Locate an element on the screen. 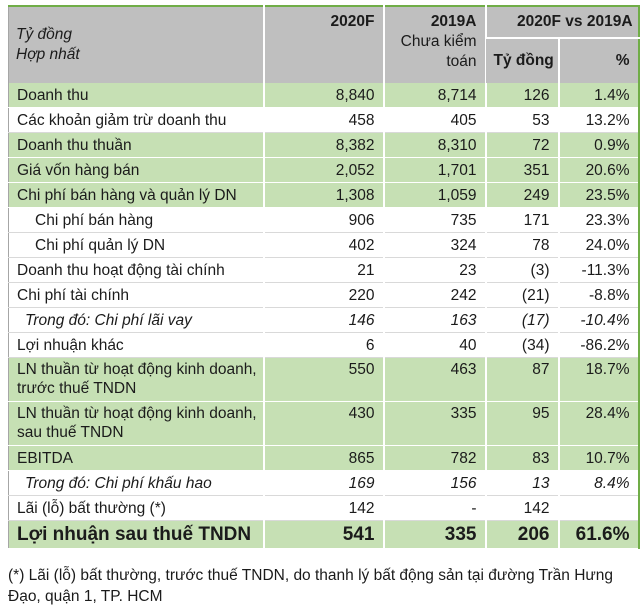  cell-diff: 53 is located at coordinates (521, 120).